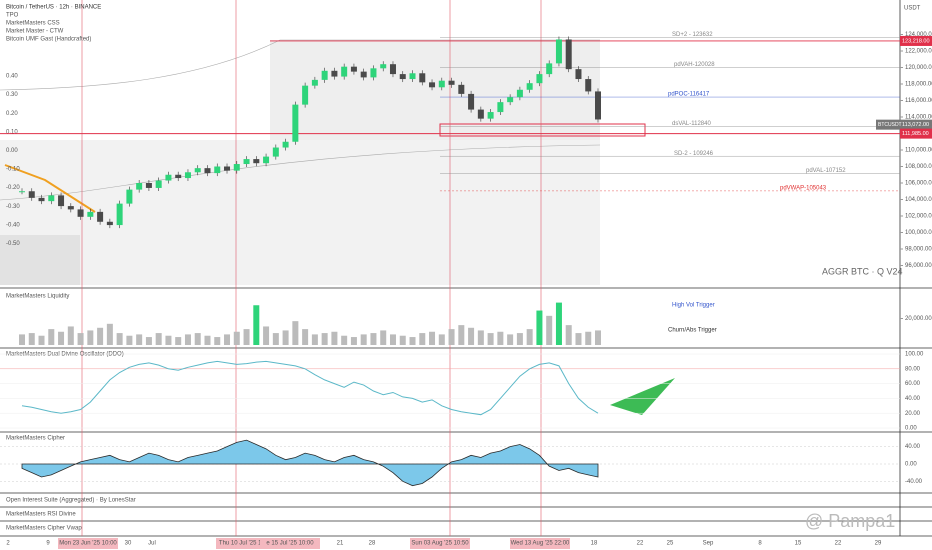  Describe the element at coordinates (878, 544) in the screenshot. I see `time-label: 29` at that location.